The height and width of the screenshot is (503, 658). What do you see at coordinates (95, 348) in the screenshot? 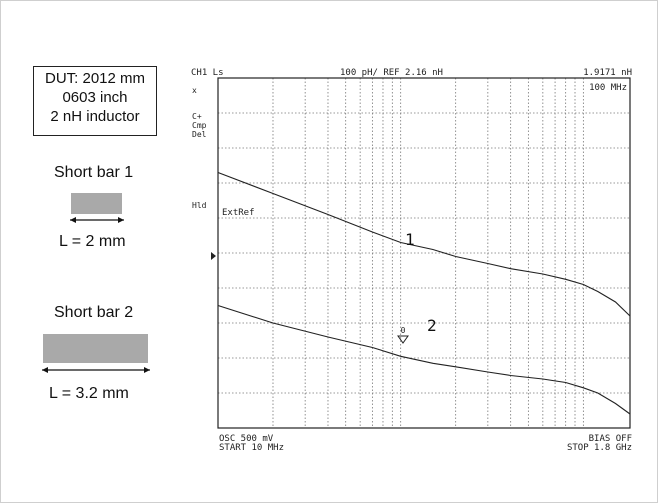
I see `short-bar-2-shape` at bounding box center [95, 348].